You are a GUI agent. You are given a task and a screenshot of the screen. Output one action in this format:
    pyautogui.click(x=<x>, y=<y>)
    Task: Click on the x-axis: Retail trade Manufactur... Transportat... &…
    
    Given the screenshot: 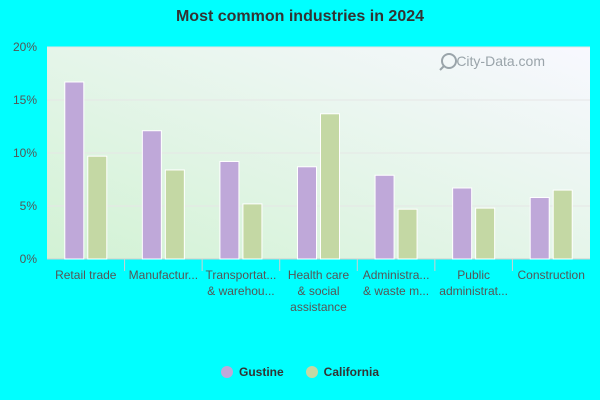 What is the action you would take?
    pyautogui.click(x=320, y=286)
    